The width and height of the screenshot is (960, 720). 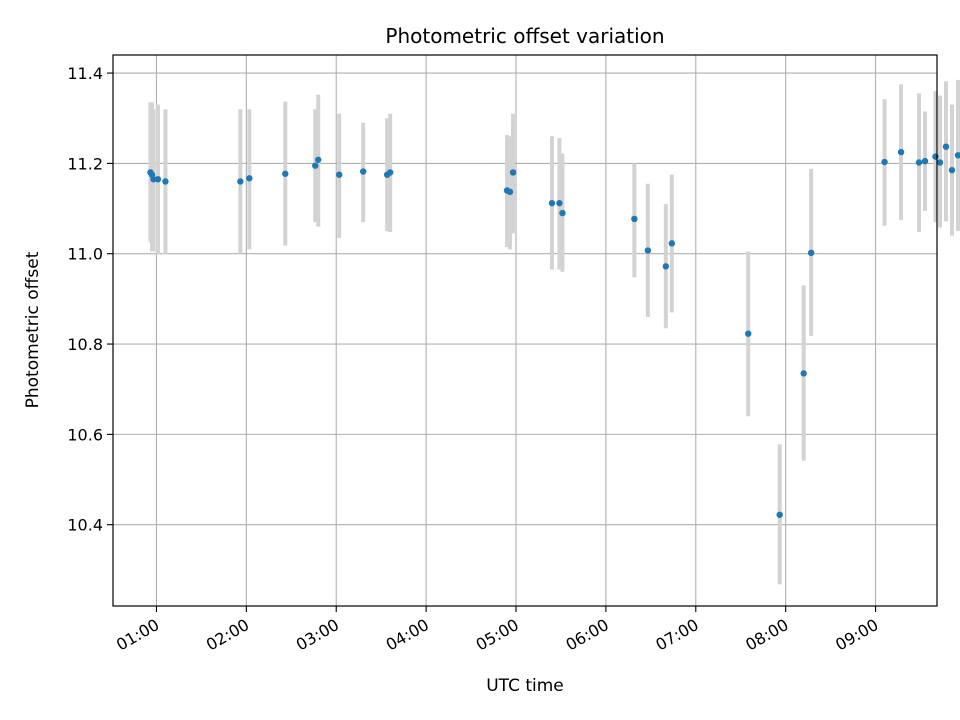 I want to click on y-tick-label: 11.4, so click(x=85, y=73).